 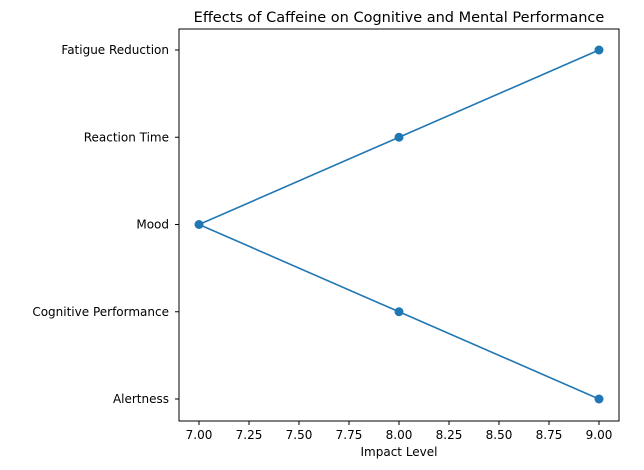 I want to click on y-tick-label: Alertness, so click(x=141, y=399).